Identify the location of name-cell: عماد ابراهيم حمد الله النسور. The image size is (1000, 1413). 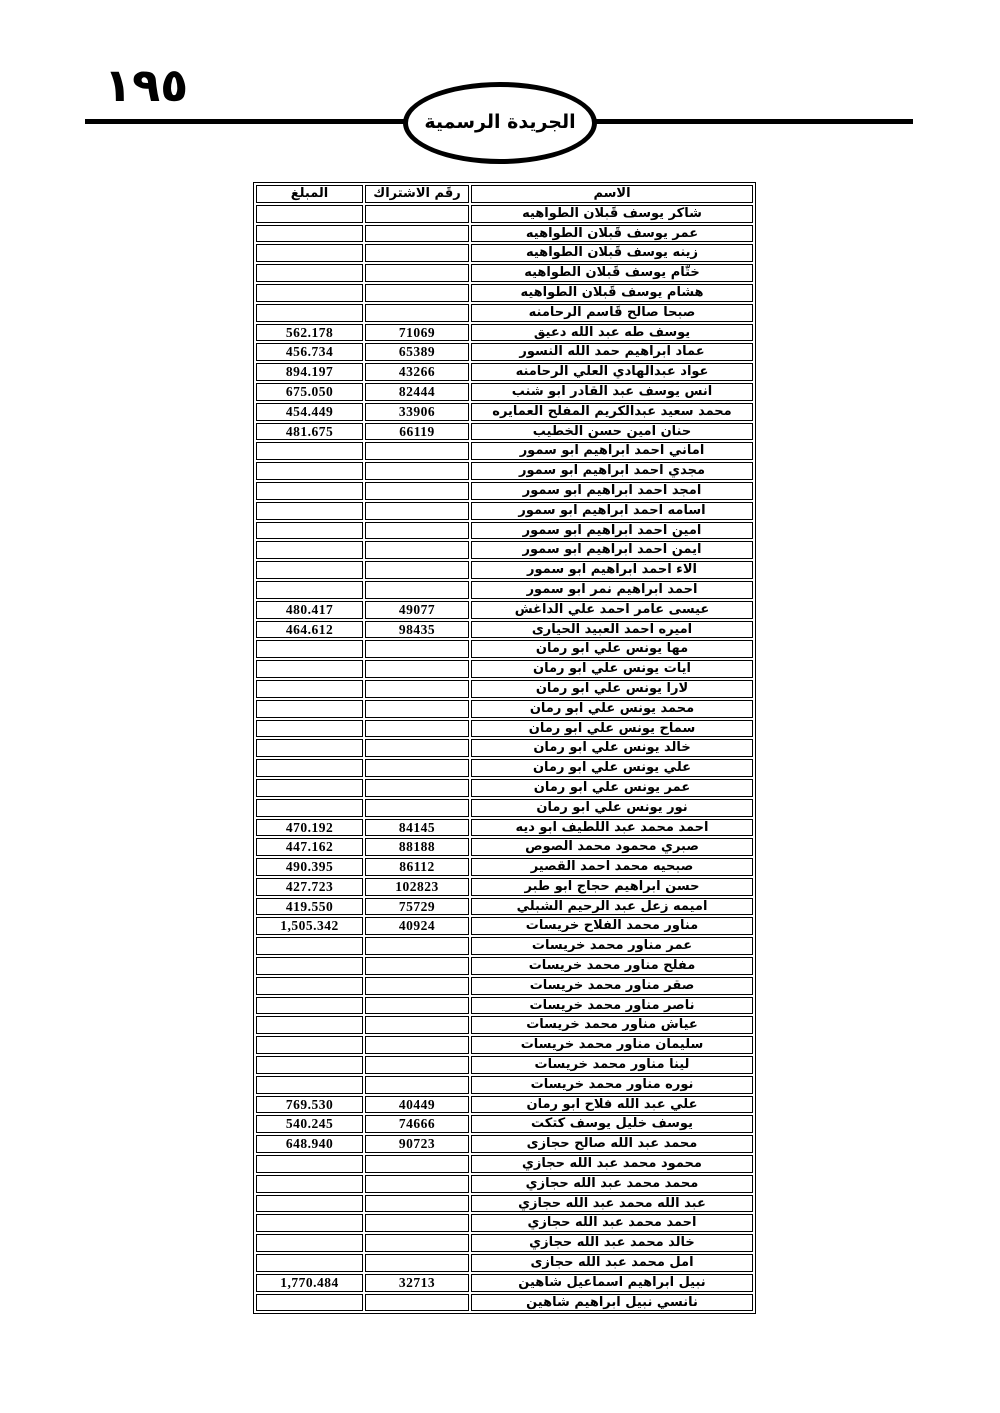
(612, 352).